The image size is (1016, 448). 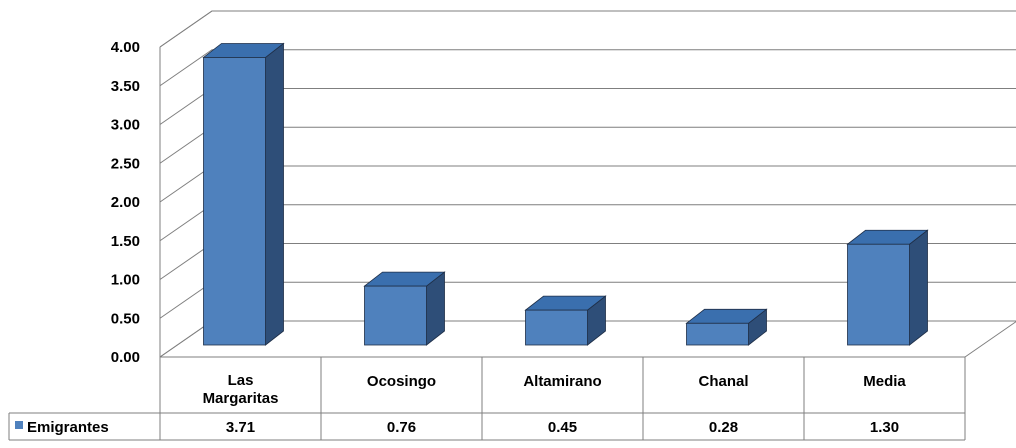 I want to click on data-label: 1.30, so click(x=884, y=427).